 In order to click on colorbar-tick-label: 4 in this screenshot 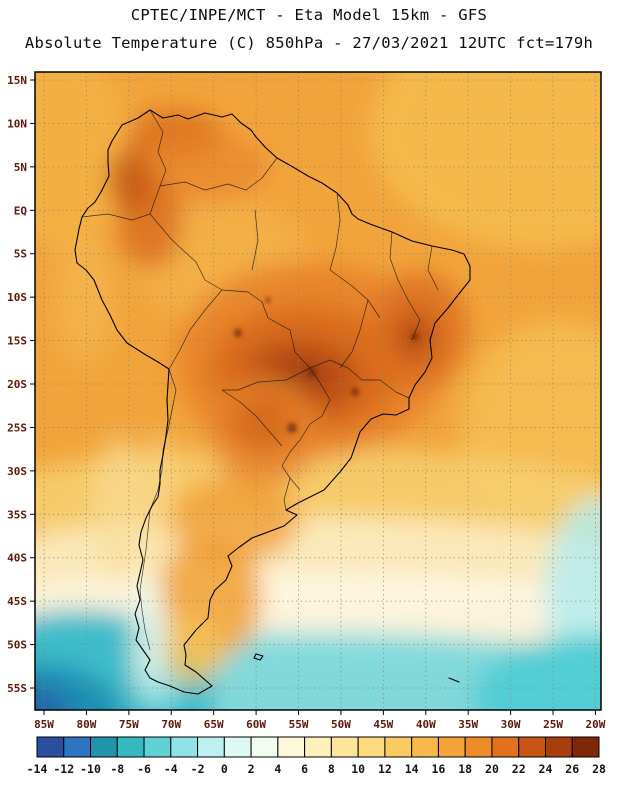, I will do `click(277, 769)`.